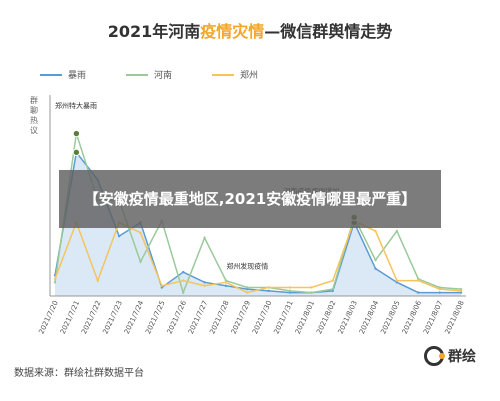  I want to click on x-tick-label-7: 2021/7/27, so click(198, 317).